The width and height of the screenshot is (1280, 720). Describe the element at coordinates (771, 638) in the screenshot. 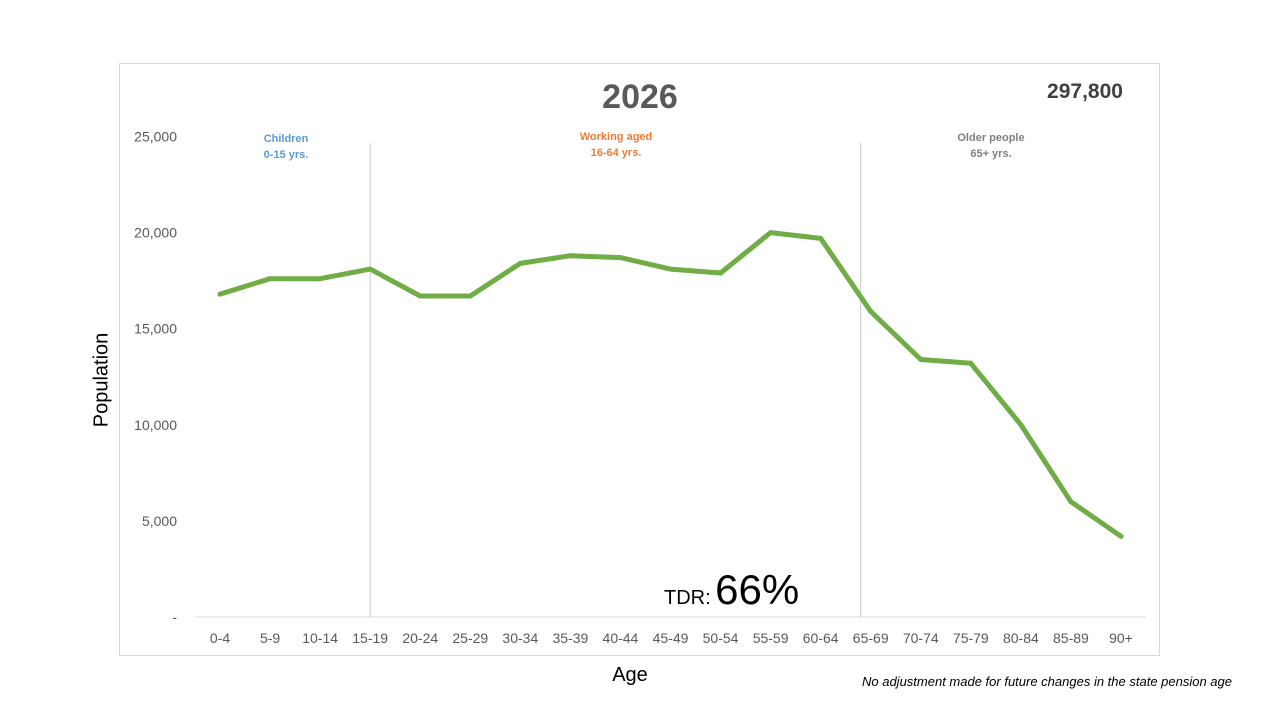

I see `x-tick-label: 55-59` at that location.